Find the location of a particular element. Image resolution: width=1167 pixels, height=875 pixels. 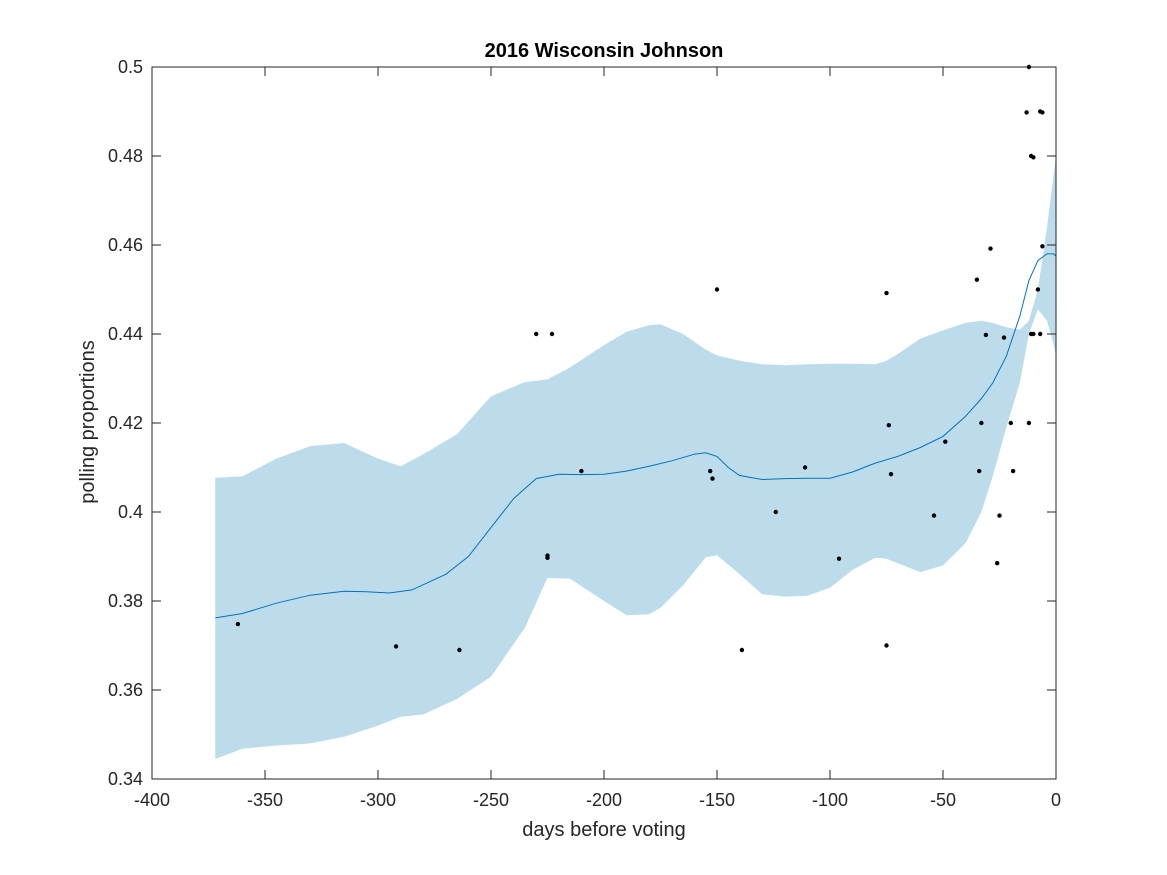

y-tick-label: 0.44 is located at coordinates (125, 334).